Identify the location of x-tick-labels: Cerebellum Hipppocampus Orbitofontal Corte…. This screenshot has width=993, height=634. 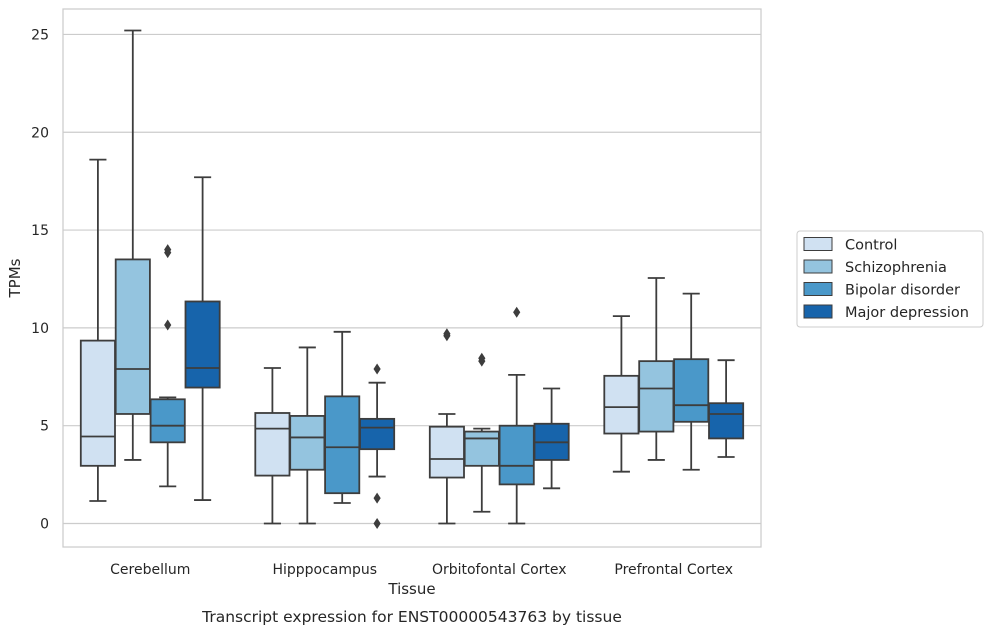
(421, 570).